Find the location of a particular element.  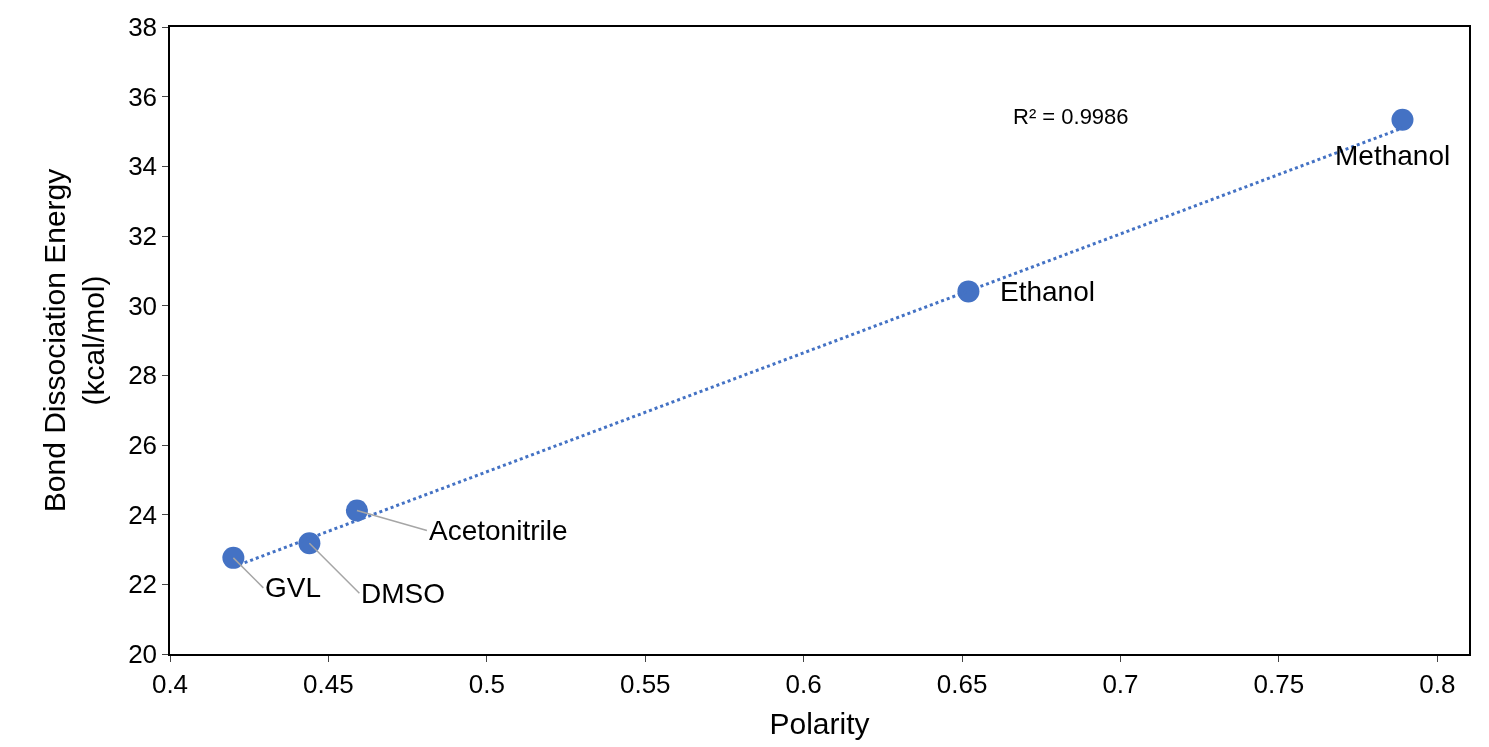

x-tick-label: 0.8 is located at coordinates (1437, 683).